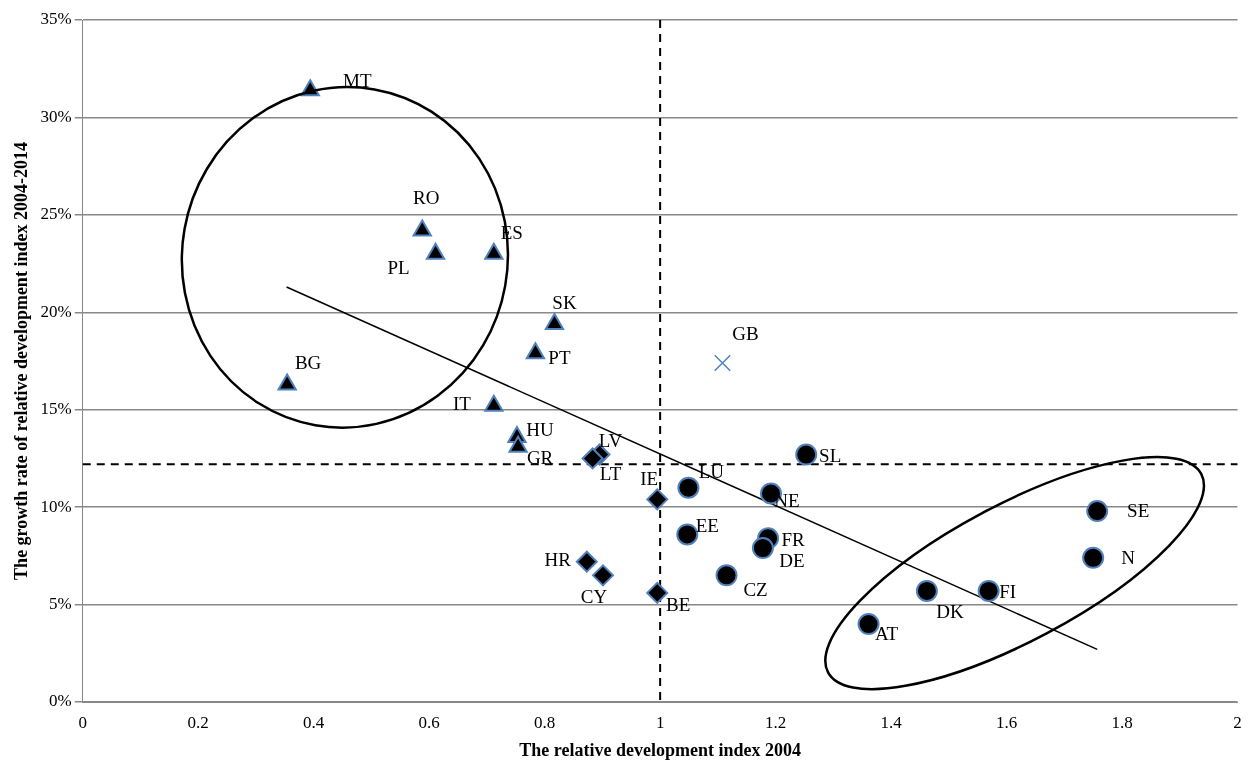 The width and height of the screenshot is (1250, 770). Describe the element at coordinates (886, 634) in the screenshot. I see `annotation: AT` at that location.